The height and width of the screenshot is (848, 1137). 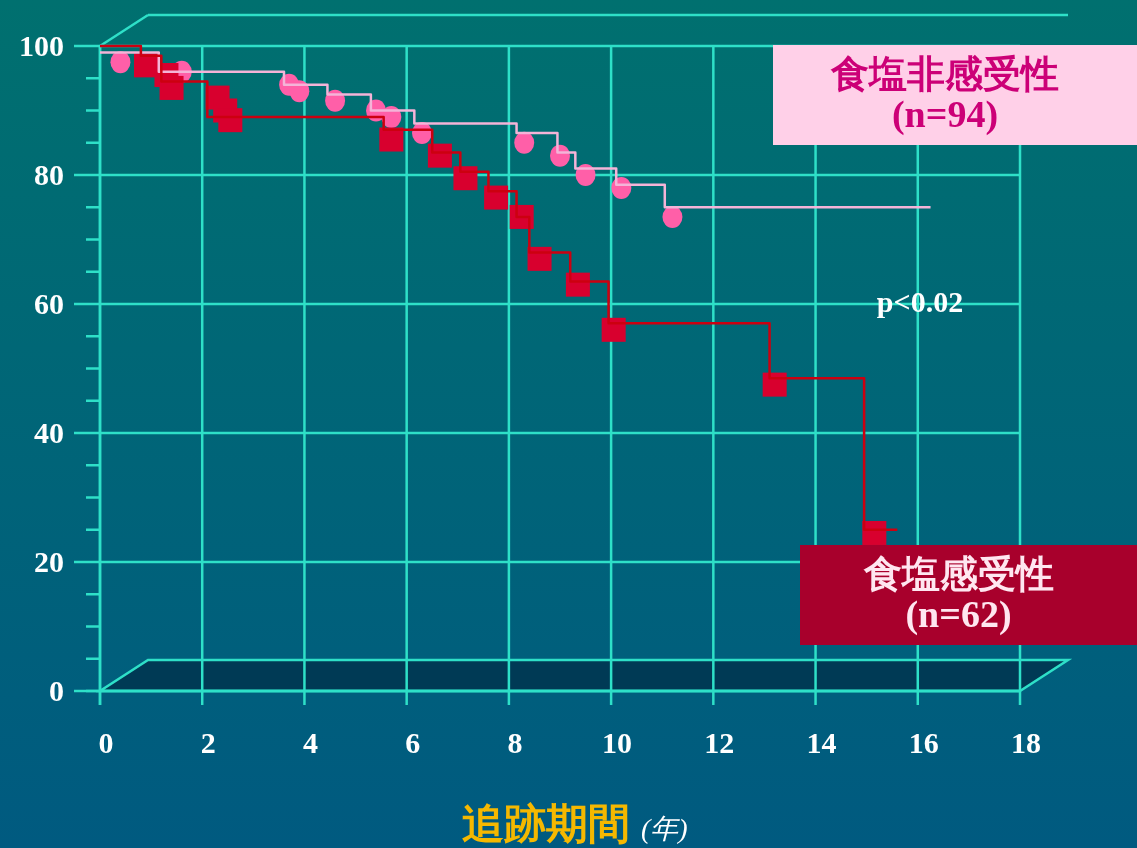 I want to click on y-tick-label: 20, so click(x=49, y=561).